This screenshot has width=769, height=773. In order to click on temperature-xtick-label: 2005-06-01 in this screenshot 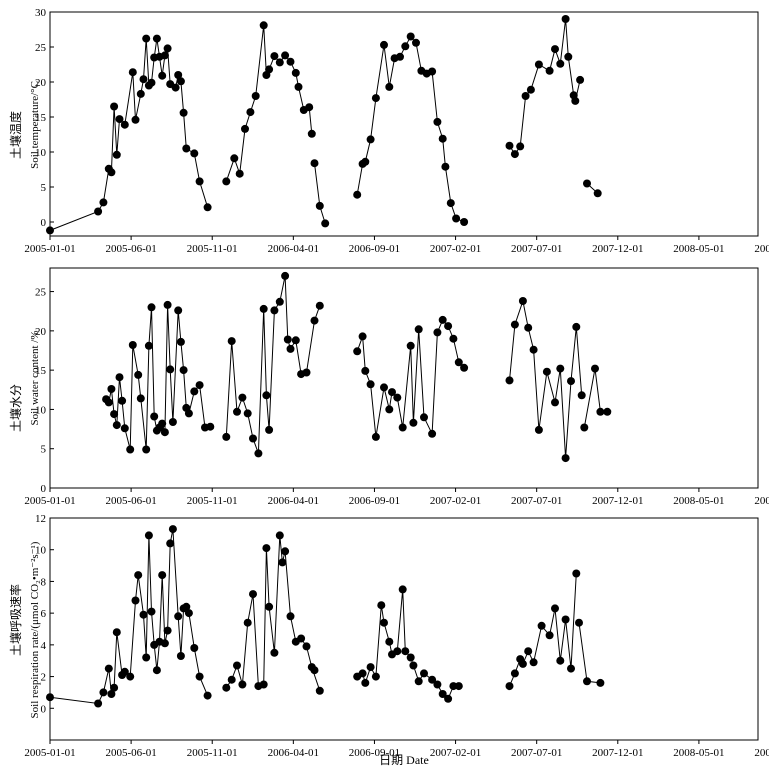, I will do `click(130, 249)`.